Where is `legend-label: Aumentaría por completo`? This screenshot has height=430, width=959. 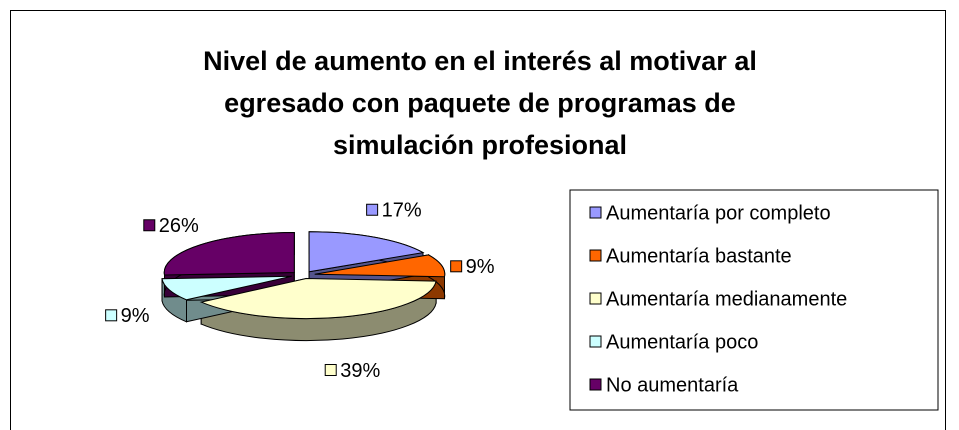 legend-label: Aumentaría por completo is located at coordinates (718, 213).